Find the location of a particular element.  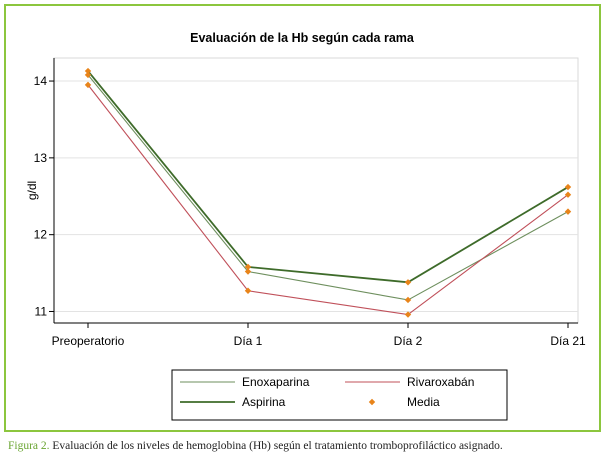

x-tick-label-3: Día 21 is located at coordinates (568, 341).